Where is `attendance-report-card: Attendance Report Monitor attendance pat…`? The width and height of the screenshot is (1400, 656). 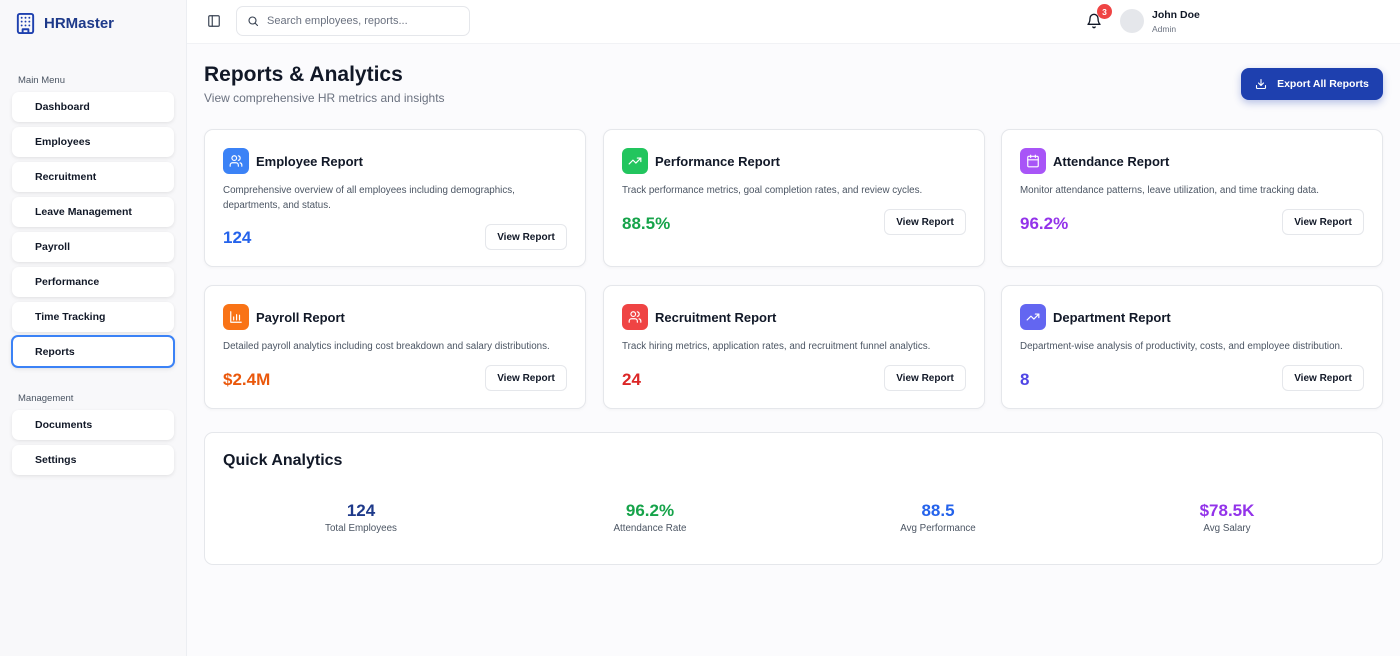 attendance-report-card: Attendance Report Monitor attendance pat… is located at coordinates (1192, 198).